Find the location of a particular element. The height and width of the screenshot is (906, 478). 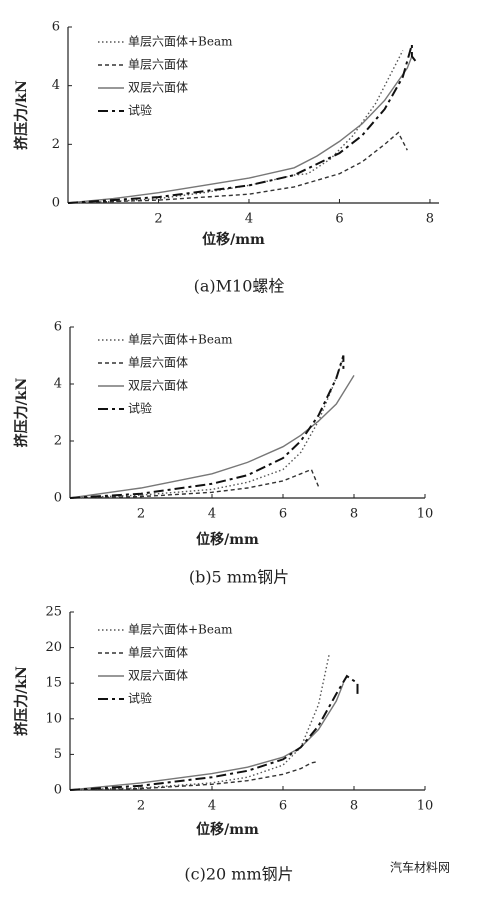

caption: (b)5 mm钢片 is located at coordinates (239, 577).